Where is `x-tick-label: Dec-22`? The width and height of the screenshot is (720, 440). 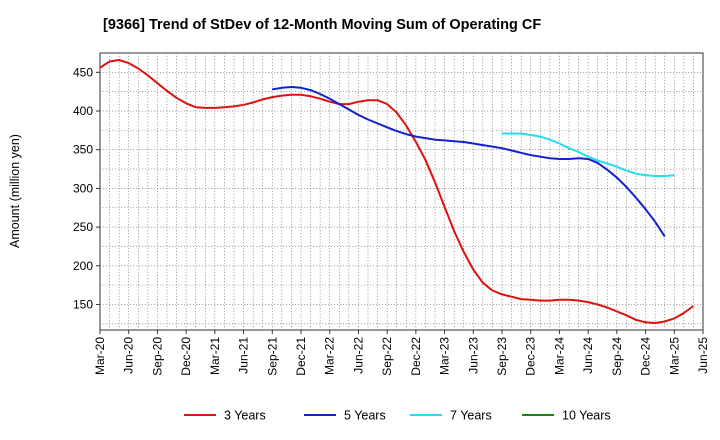
x-tick-label: Dec-22 is located at coordinates (416, 356).